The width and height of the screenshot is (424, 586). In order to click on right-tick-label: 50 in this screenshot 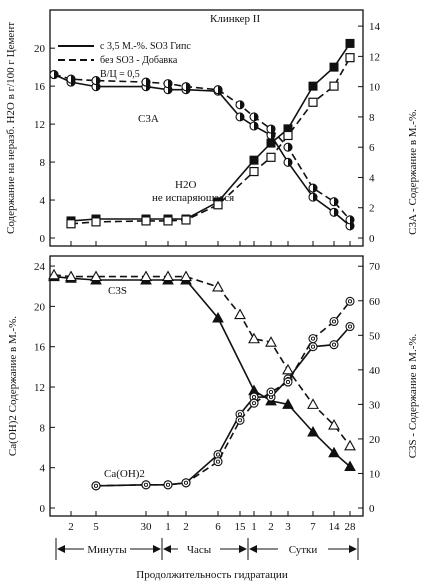, I will do `click(375, 336)`.